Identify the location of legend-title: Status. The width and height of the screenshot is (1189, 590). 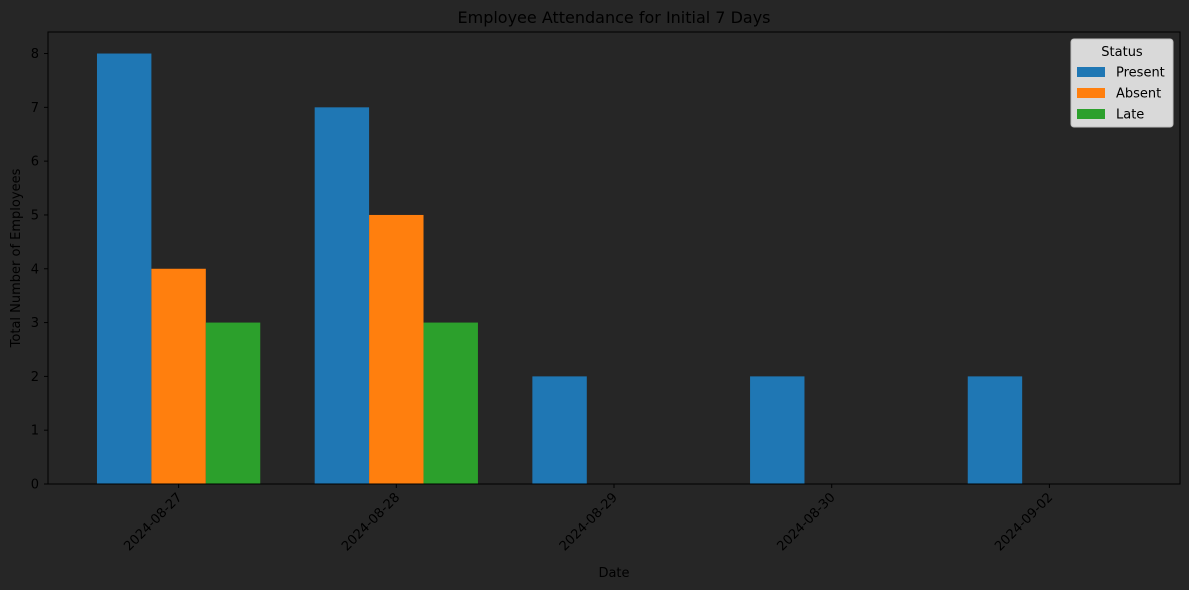
(1122, 52).